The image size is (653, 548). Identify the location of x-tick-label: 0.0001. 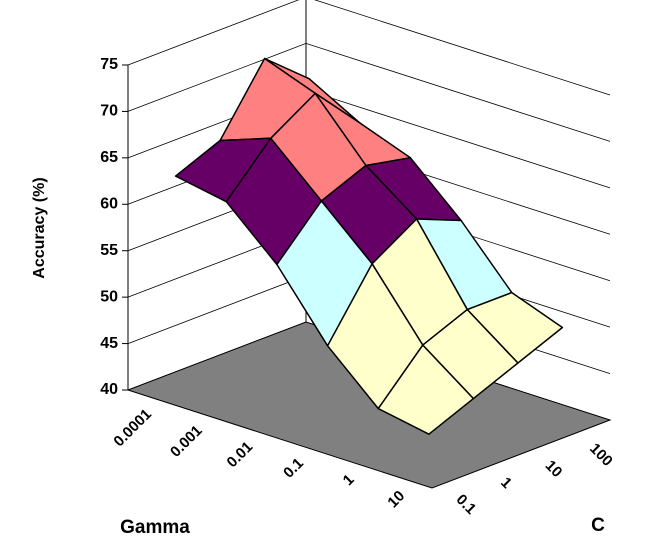
(132, 428).